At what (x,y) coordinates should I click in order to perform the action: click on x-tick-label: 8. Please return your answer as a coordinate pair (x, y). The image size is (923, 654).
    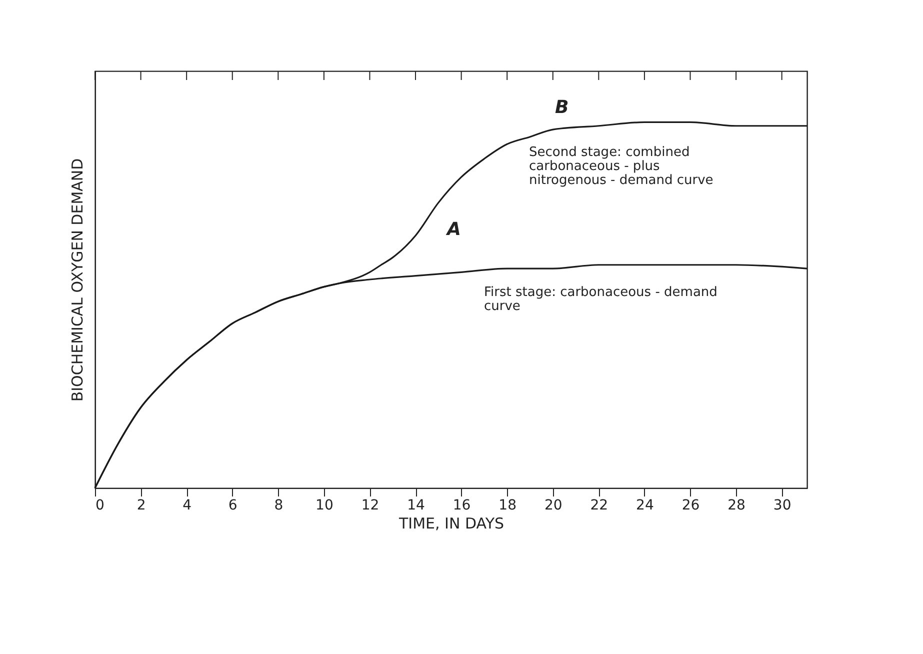
    Looking at the image, I should click on (279, 506).